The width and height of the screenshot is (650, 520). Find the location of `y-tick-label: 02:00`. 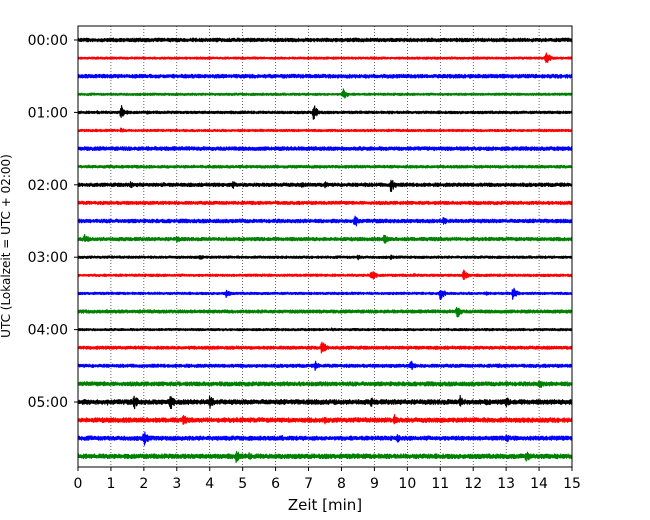

y-tick-label: 02:00 is located at coordinates (48, 186).